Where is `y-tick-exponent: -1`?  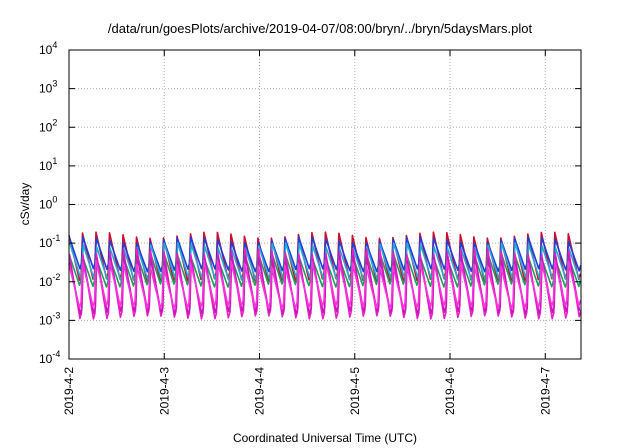
y-tick-exponent: -1 is located at coordinates (56, 238).